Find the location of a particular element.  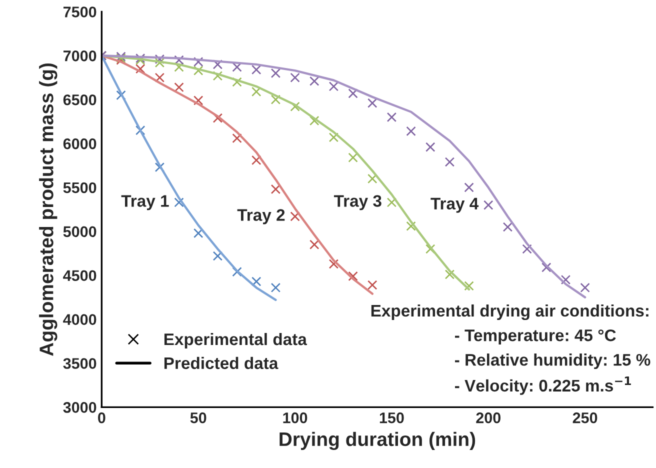

x-tick-label: 250 is located at coordinates (585, 418).